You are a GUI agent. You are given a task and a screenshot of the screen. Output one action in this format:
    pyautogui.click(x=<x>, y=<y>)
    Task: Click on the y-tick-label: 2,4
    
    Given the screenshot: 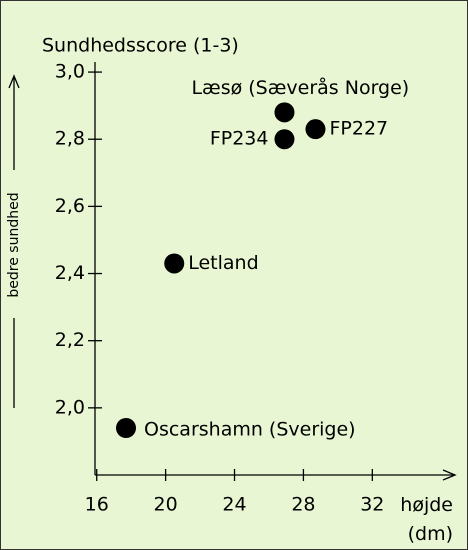 What is the action you would take?
    pyautogui.click(x=70, y=273)
    